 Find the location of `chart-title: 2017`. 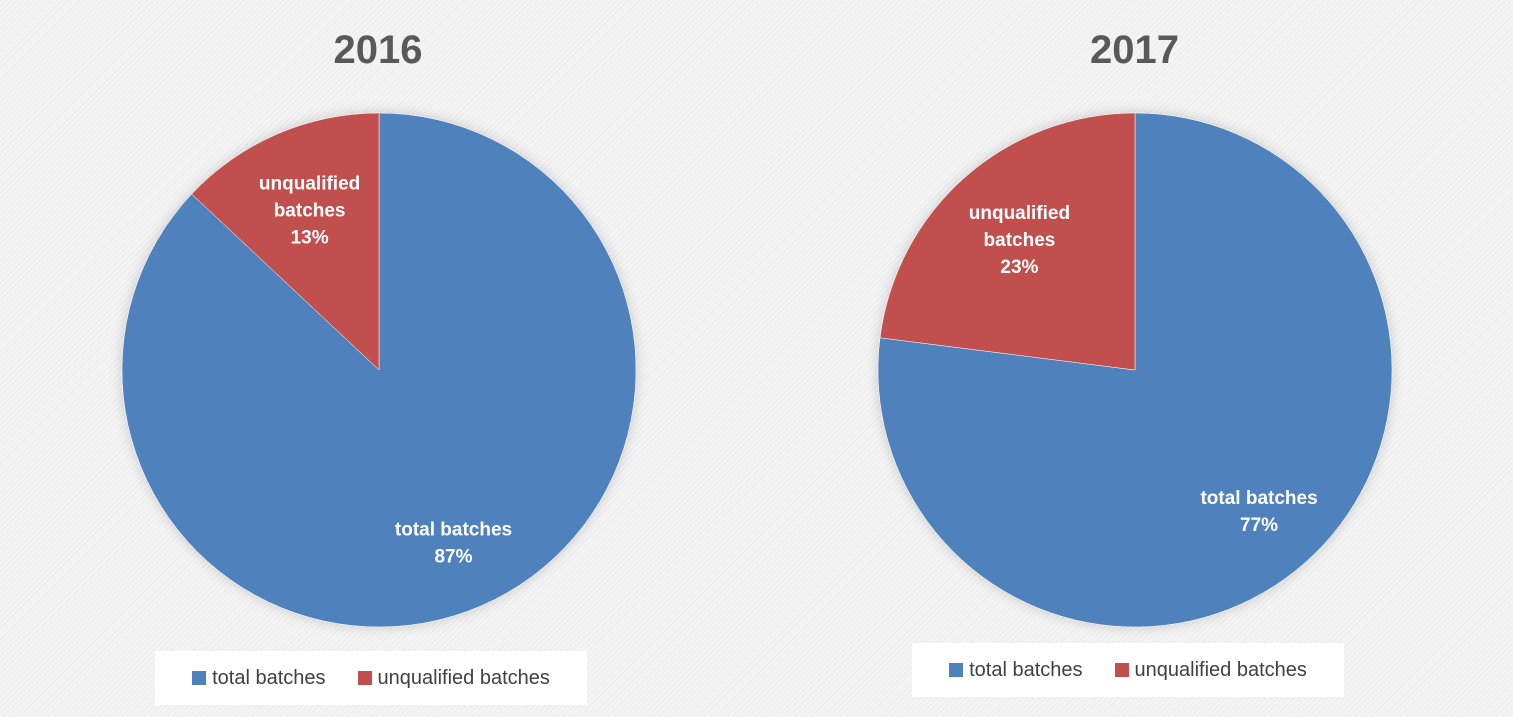

chart-title: 2017 is located at coordinates (1134, 50).